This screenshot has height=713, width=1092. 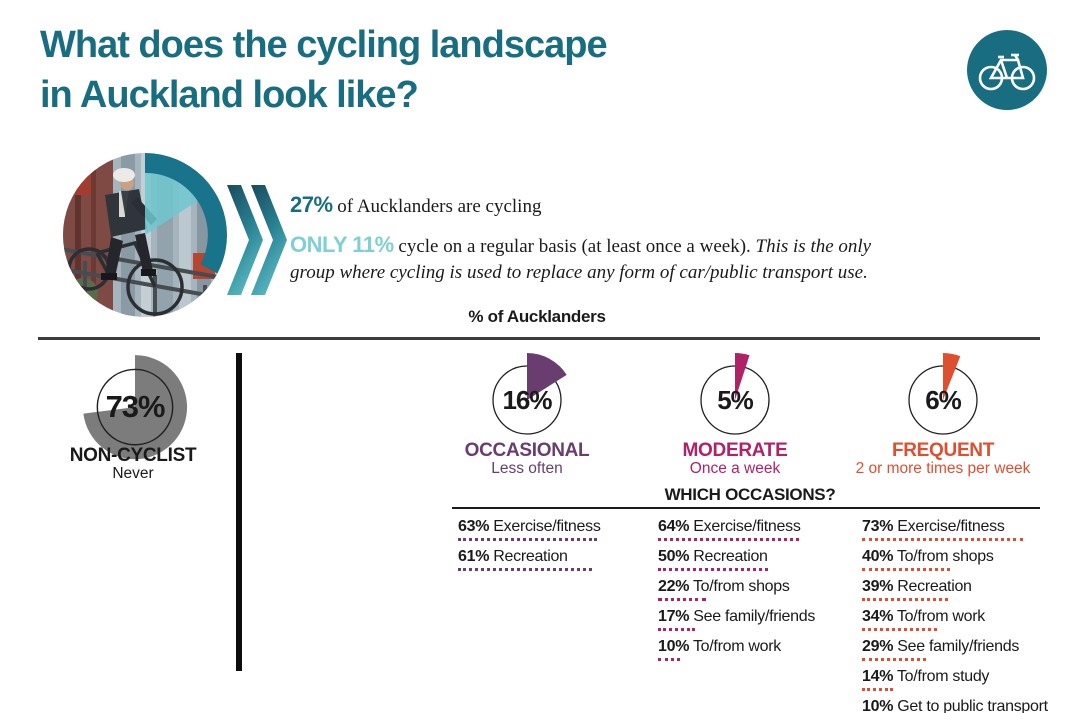 What do you see at coordinates (311, 204) in the screenshot?
I see `stat-cycling-value: 27%` at bounding box center [311, 204].